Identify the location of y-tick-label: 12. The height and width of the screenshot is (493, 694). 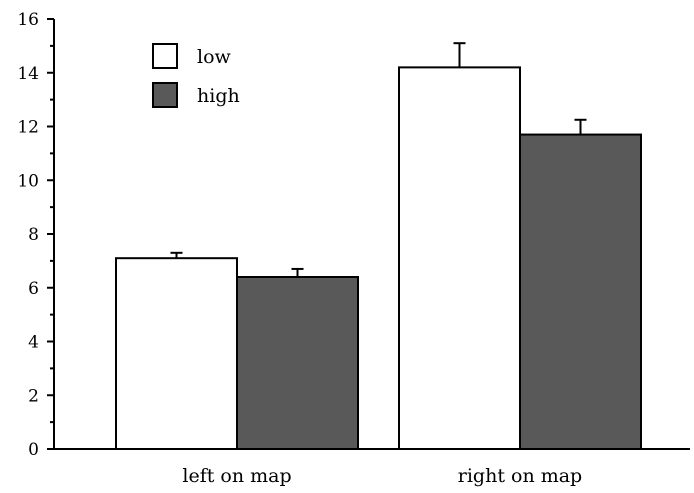
(28, 128).